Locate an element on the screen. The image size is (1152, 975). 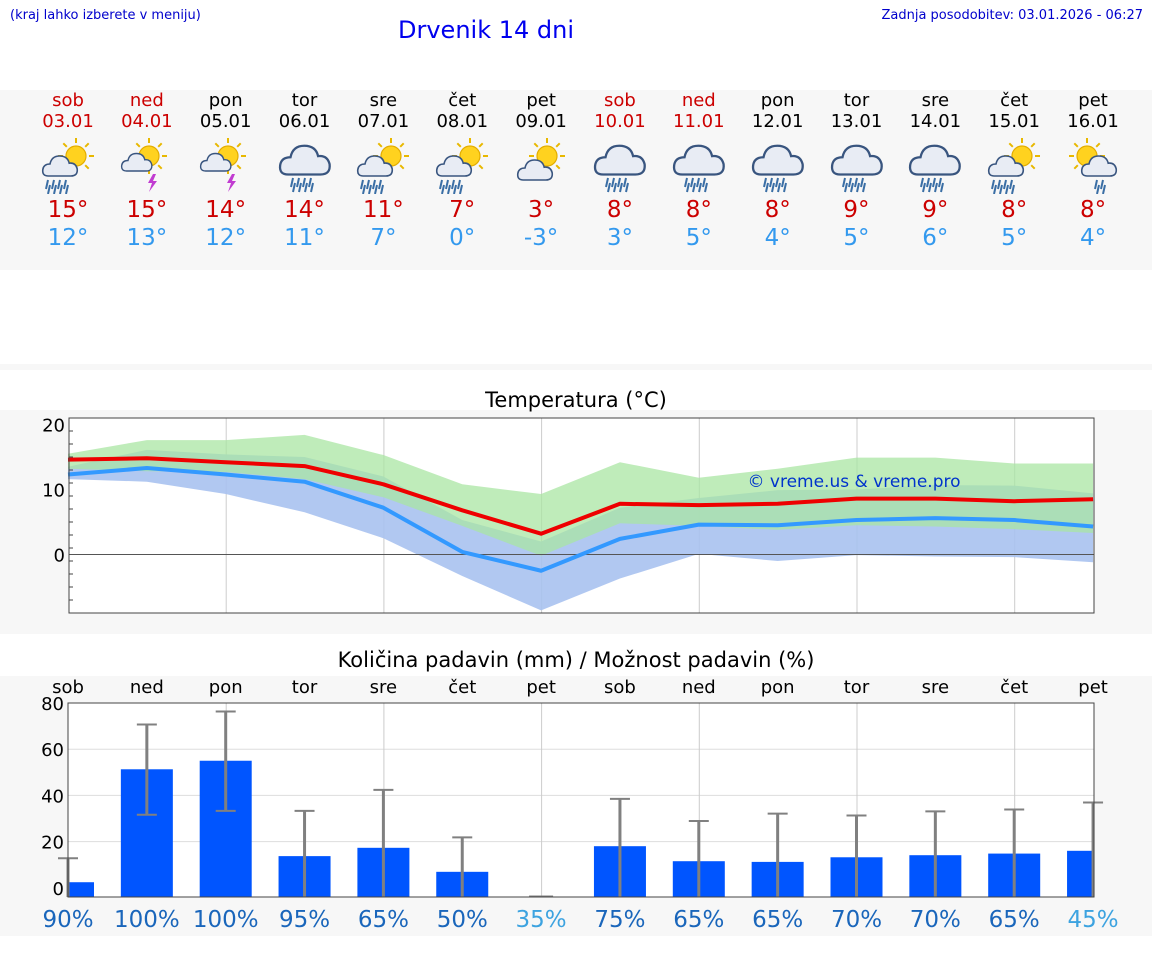
day-name: pon is located at coordinates (225, 100).